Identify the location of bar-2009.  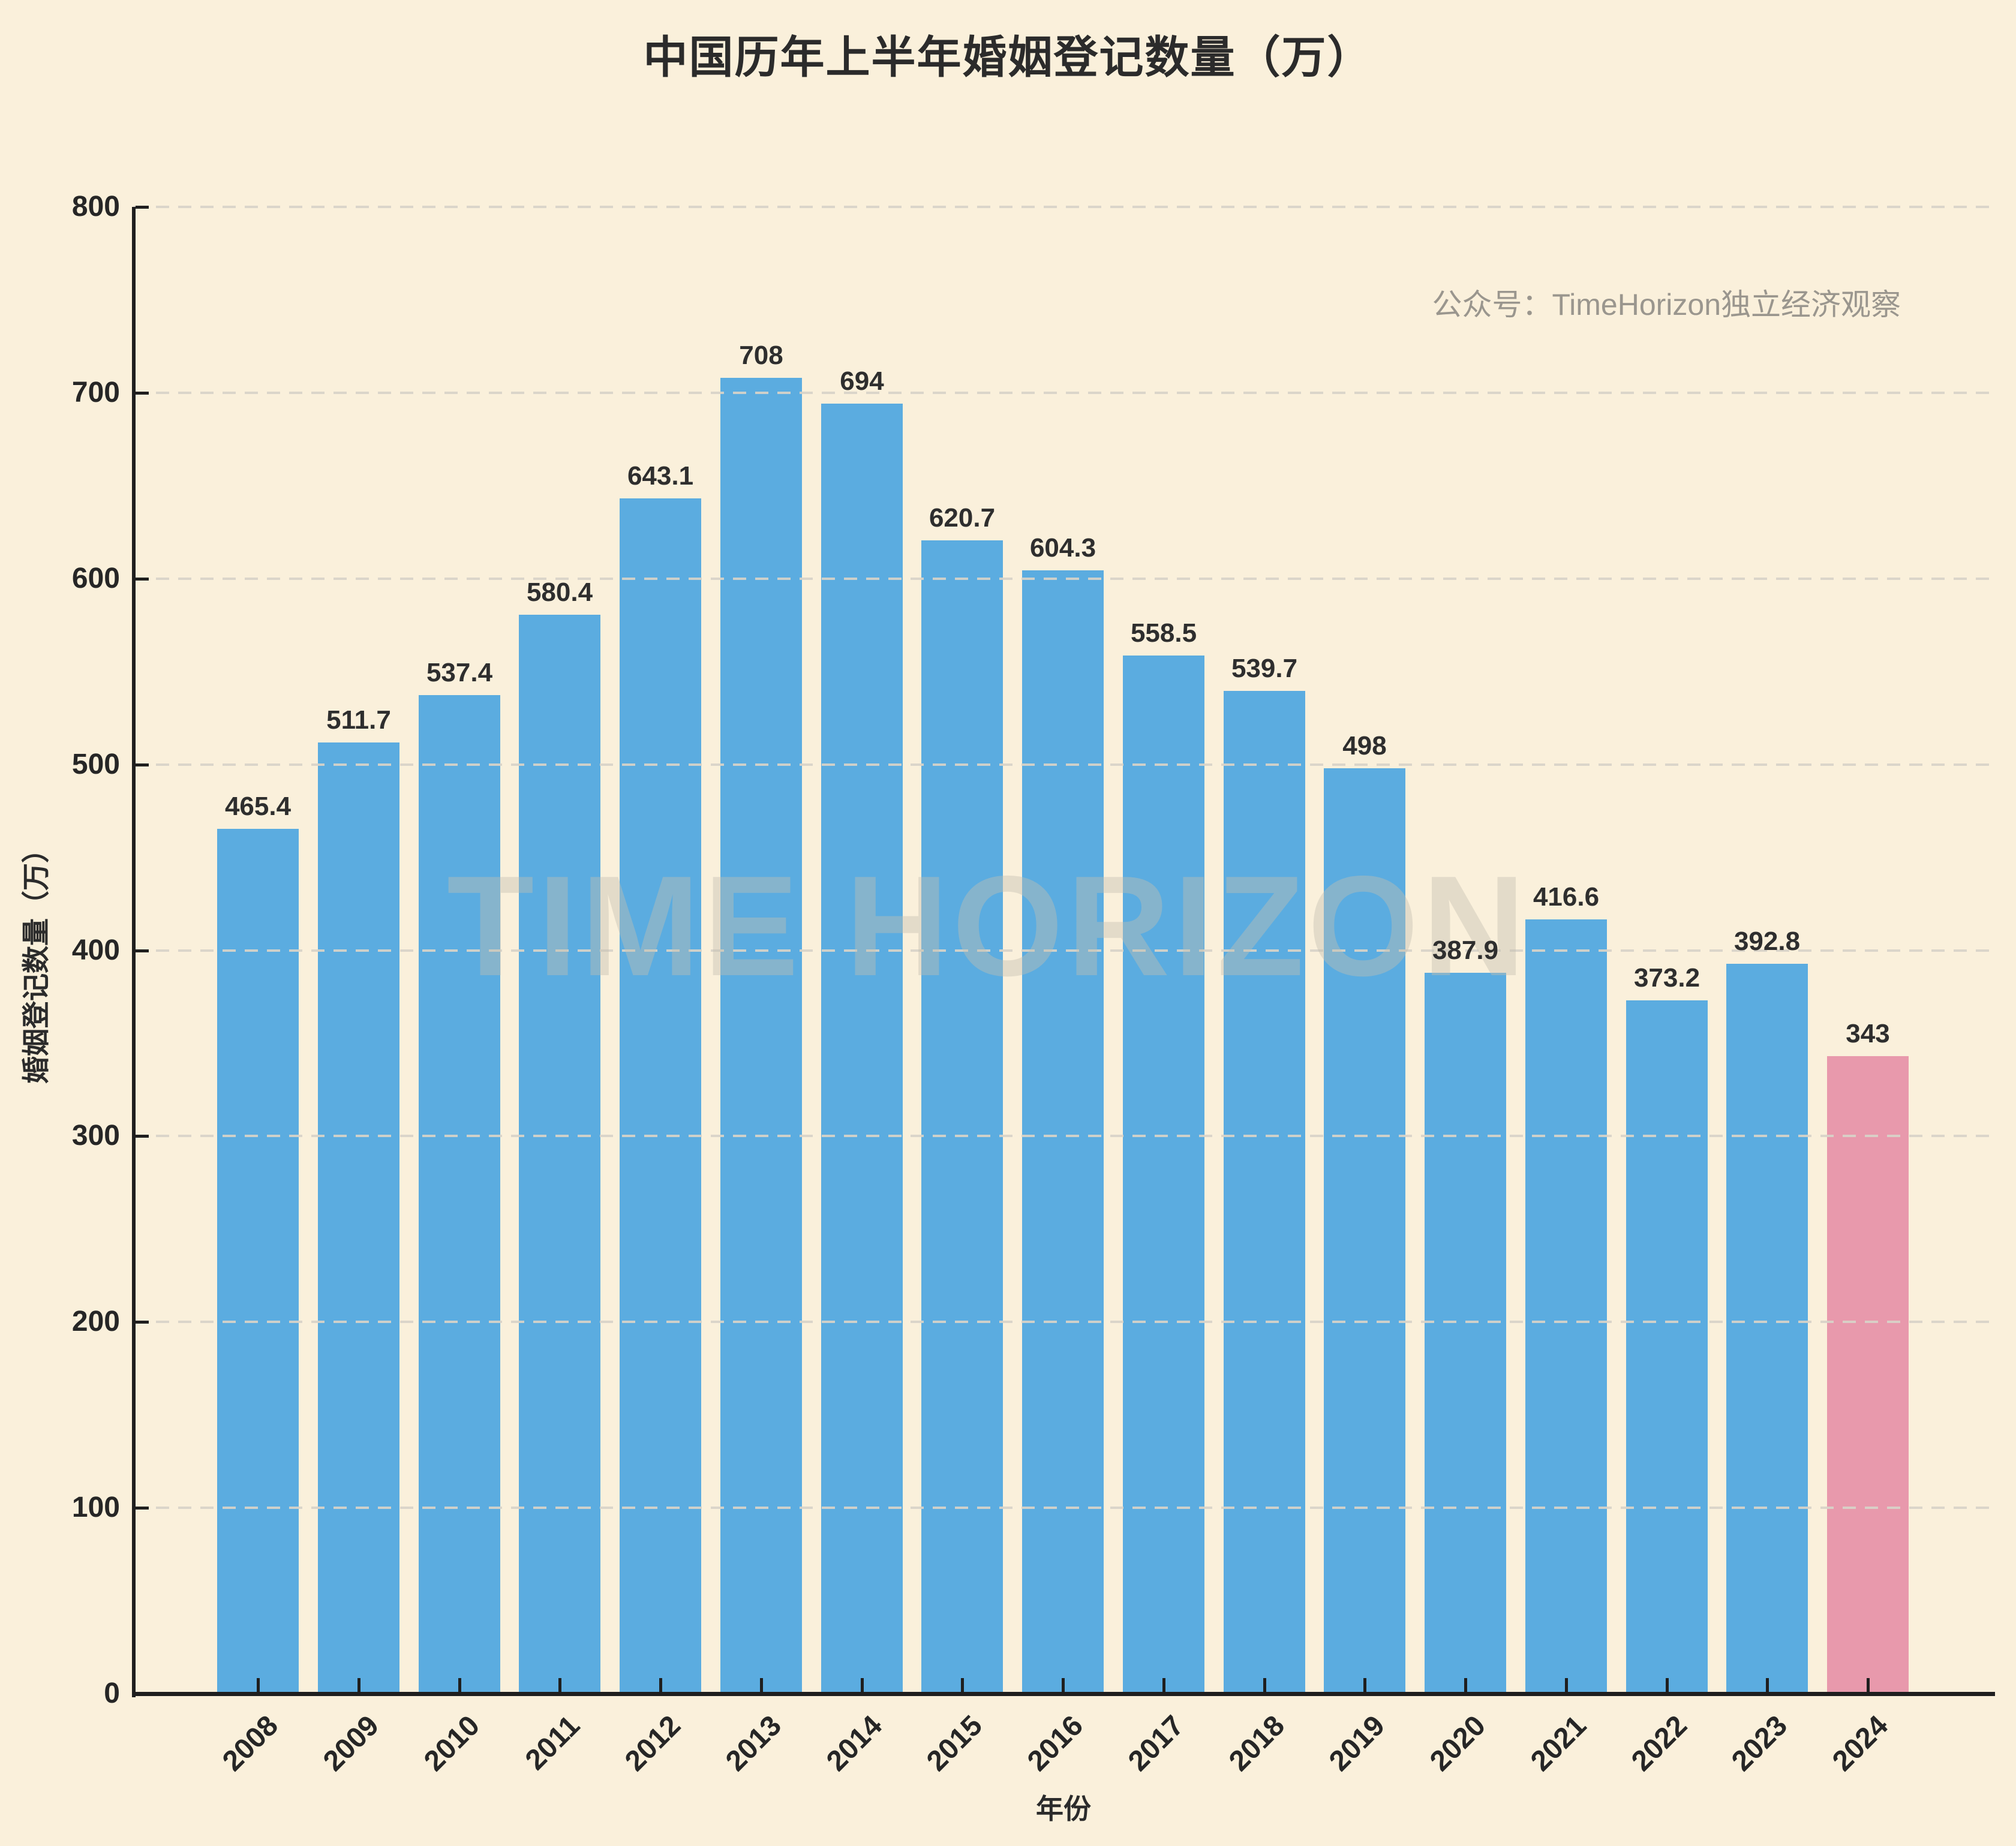
(358, 1218).